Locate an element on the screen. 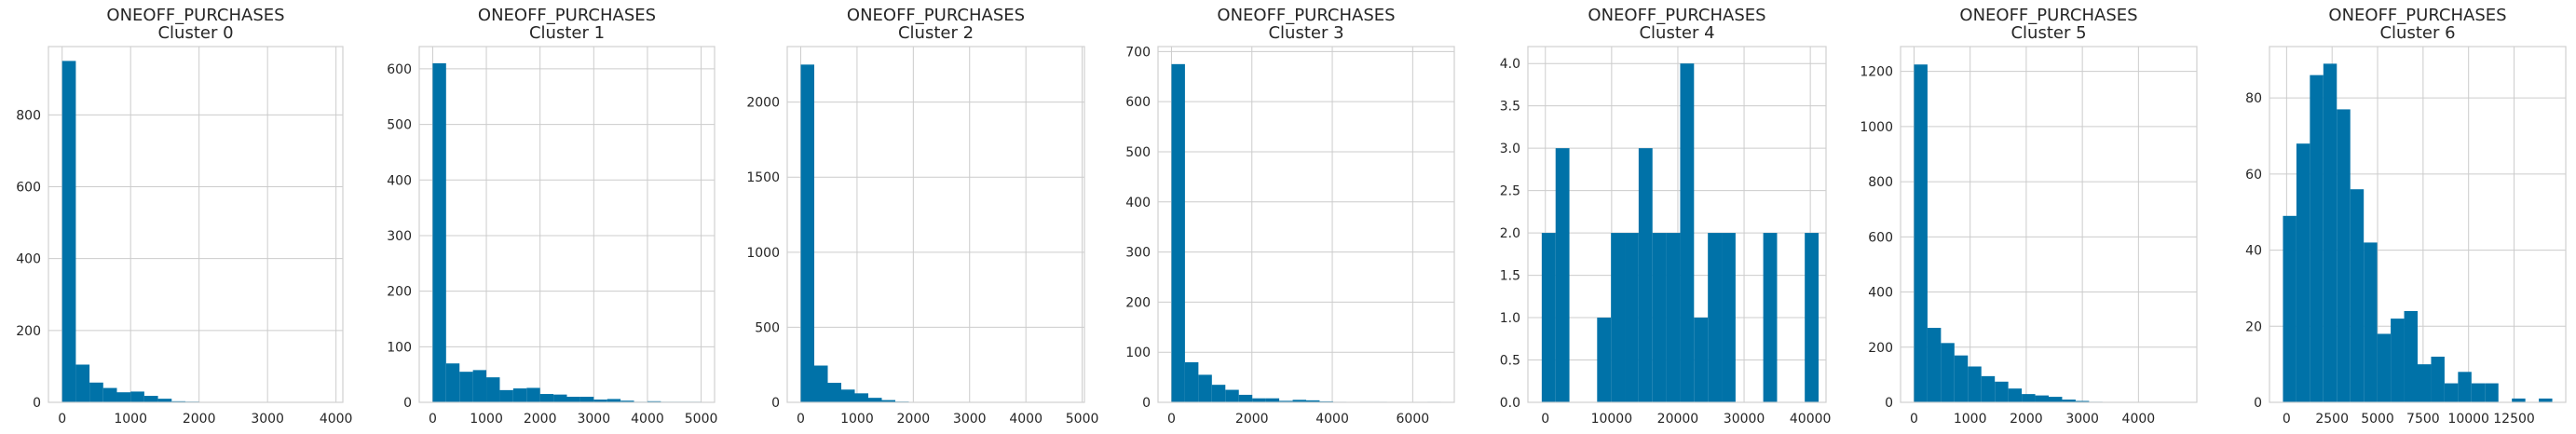 The height and width of the screenshot is (434, 2576). x-tick-label: 40000 is located at coordinates (1811, 419).